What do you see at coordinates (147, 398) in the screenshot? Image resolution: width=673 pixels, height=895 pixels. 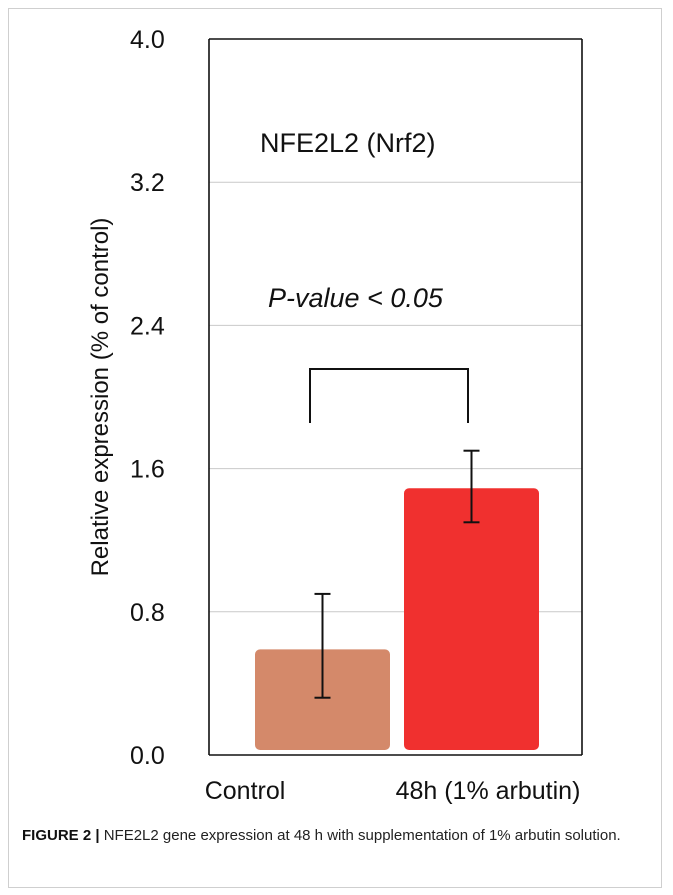 I see `y-tick-labels: 0.0 0.8 1.6 2.4 3.2 4.0` at bounding box center [147, 398].